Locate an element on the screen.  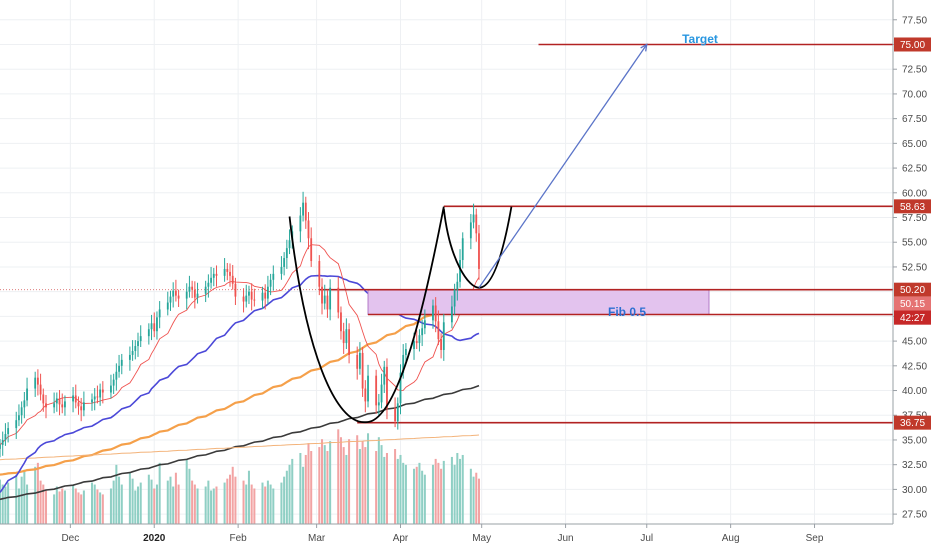
fib-zone-rect is located at coordinates (538, 302).